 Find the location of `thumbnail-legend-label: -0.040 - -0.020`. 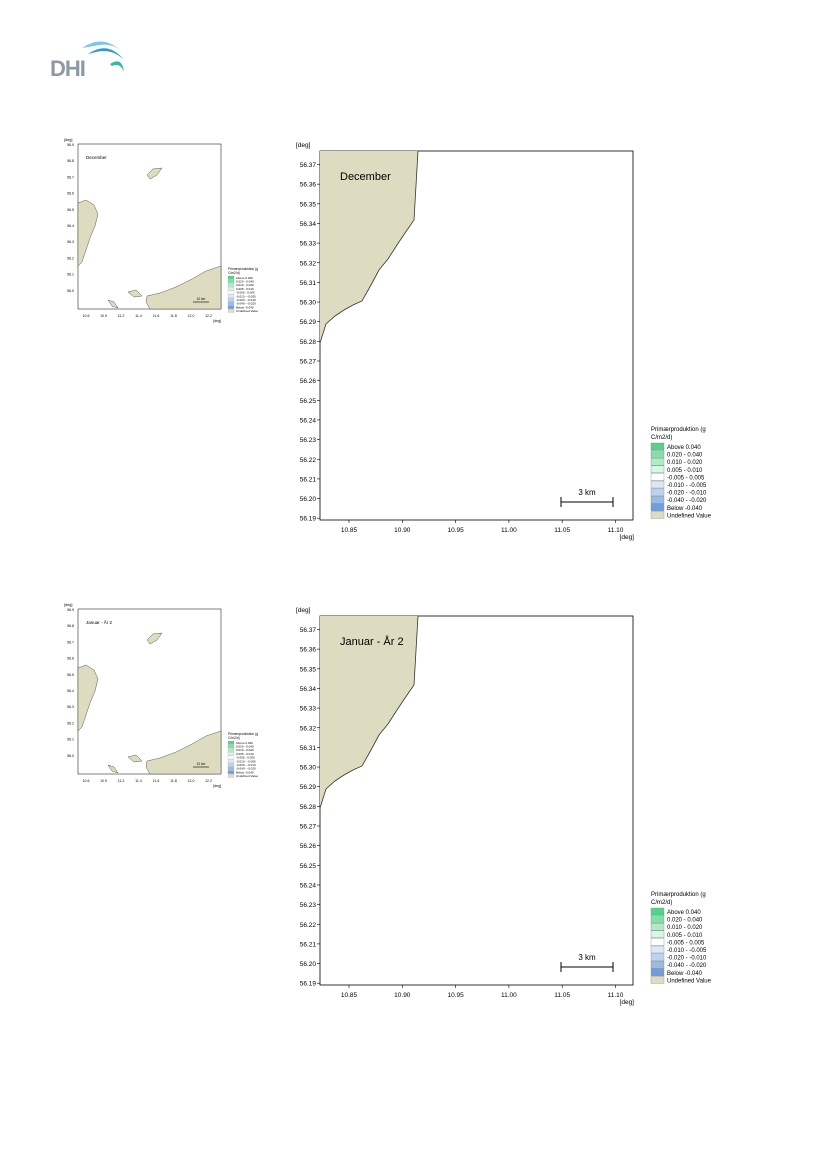

thumbnail-legend-label: -0.040 - -0.020 is located at coordinates (246, 304).